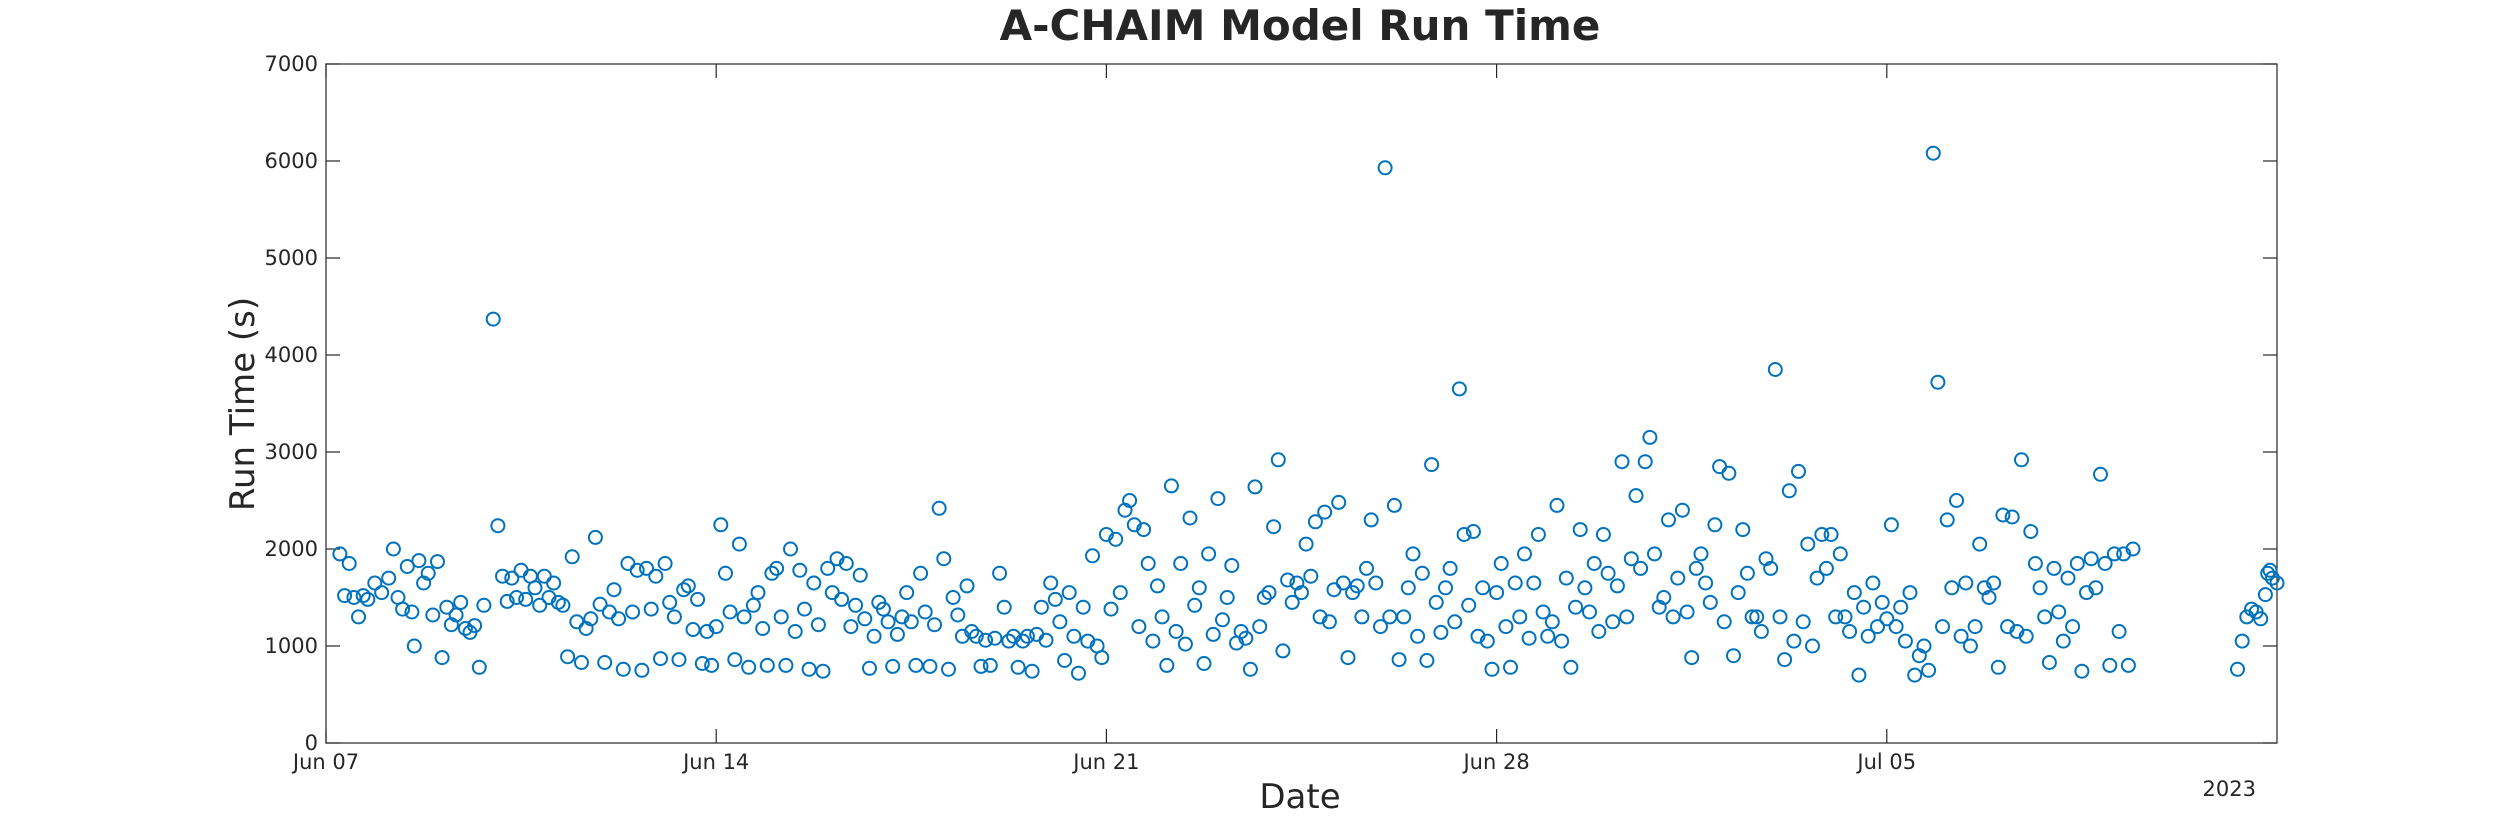 Image resolution: width=2500 pixels, height=833 pixels. Describe the element at coordinates (291, 452) in the screenshot. I see `y-tick-label: 3000` at that location.